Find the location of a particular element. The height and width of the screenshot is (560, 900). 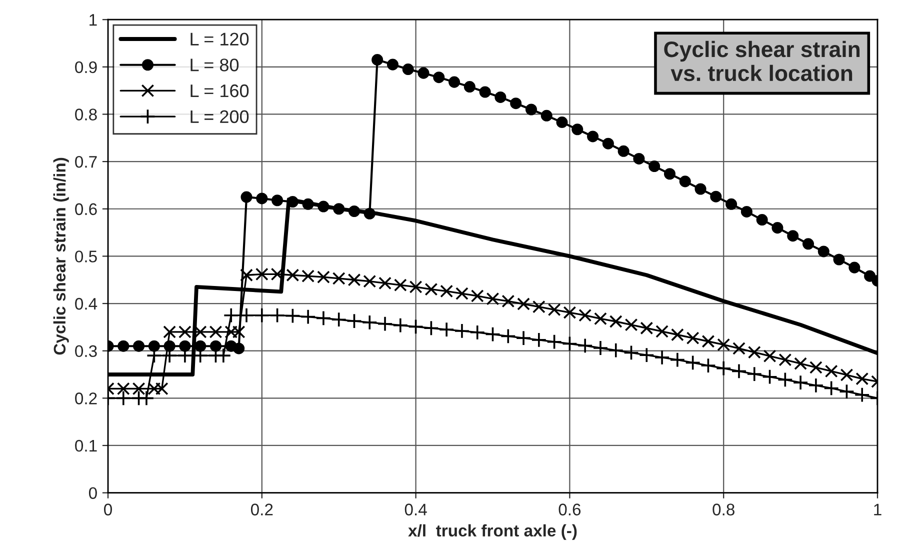

x-tick-label: 0.2 is located at coordinates (261, 510).